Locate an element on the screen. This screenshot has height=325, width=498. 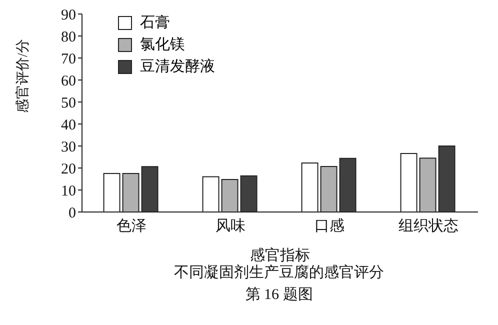
y-tick-label: 80 is located at coordinates (68, 37).